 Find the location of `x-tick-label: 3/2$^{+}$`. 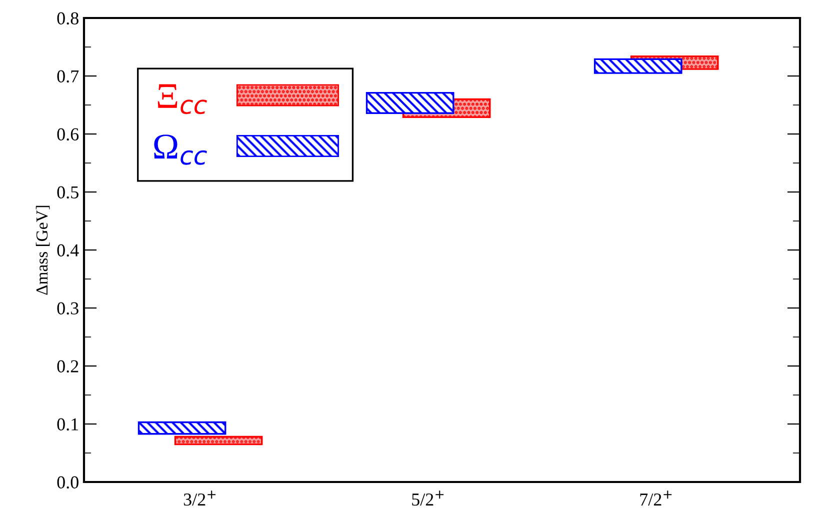

x-tick-label: 3/2$^{+}$ is located at coordinates (200, 498).